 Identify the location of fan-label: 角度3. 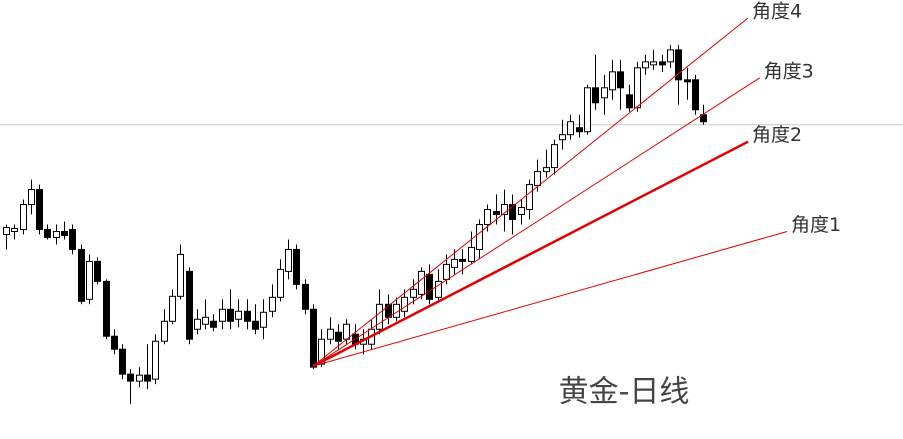
(789, 71).